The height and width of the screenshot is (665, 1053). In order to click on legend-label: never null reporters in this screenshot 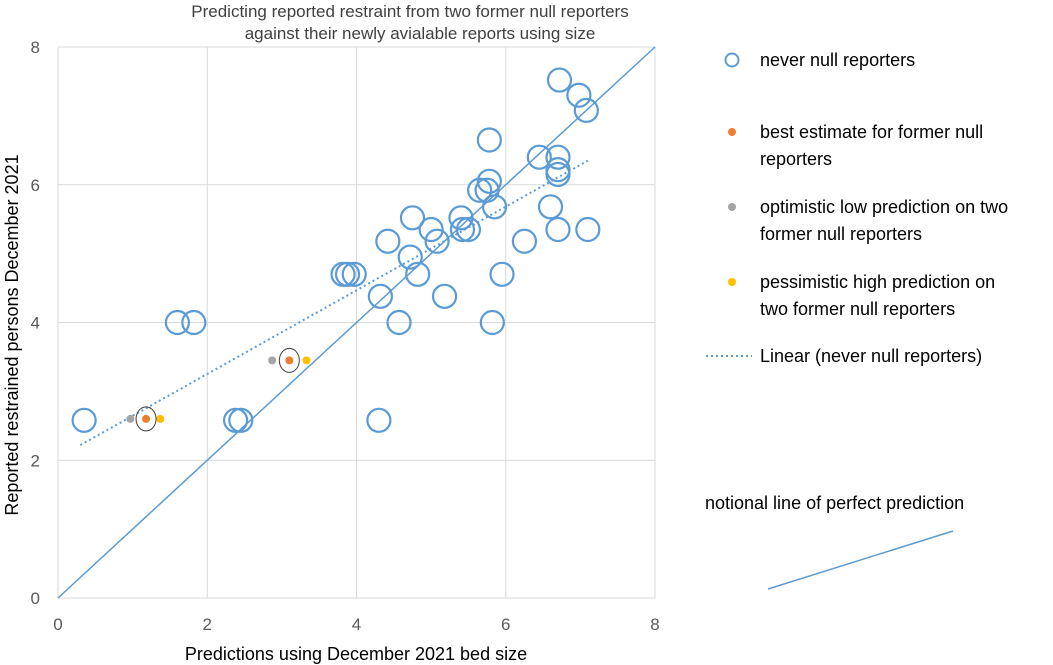, I will do `click(837, 60)`.